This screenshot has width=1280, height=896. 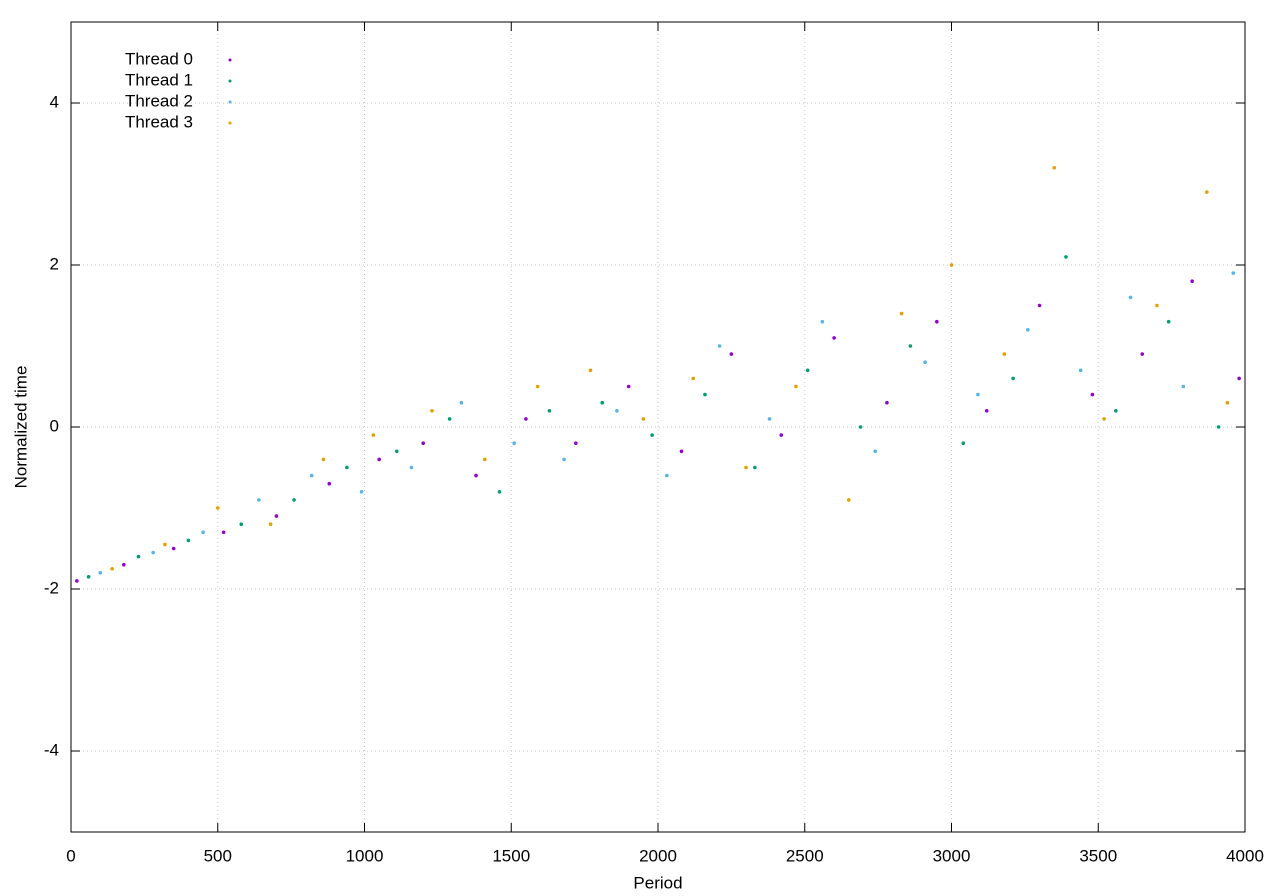 What do you see at coordinates (657, 882) in the screenshot?
I see `x-axis-label: Period` at bounding box center [657, 882].